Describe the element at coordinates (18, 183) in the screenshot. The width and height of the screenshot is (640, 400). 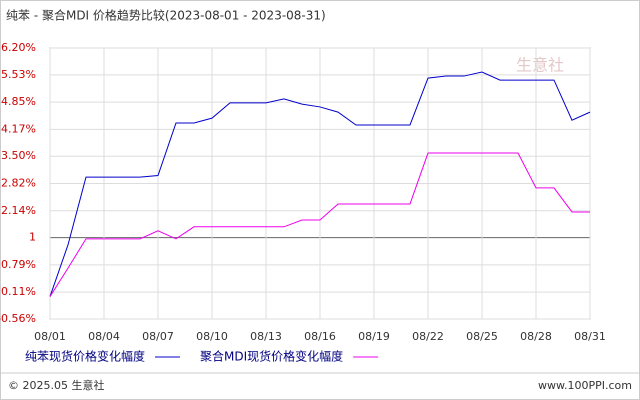
I see `y-tick-label: 2.82%` at that location.